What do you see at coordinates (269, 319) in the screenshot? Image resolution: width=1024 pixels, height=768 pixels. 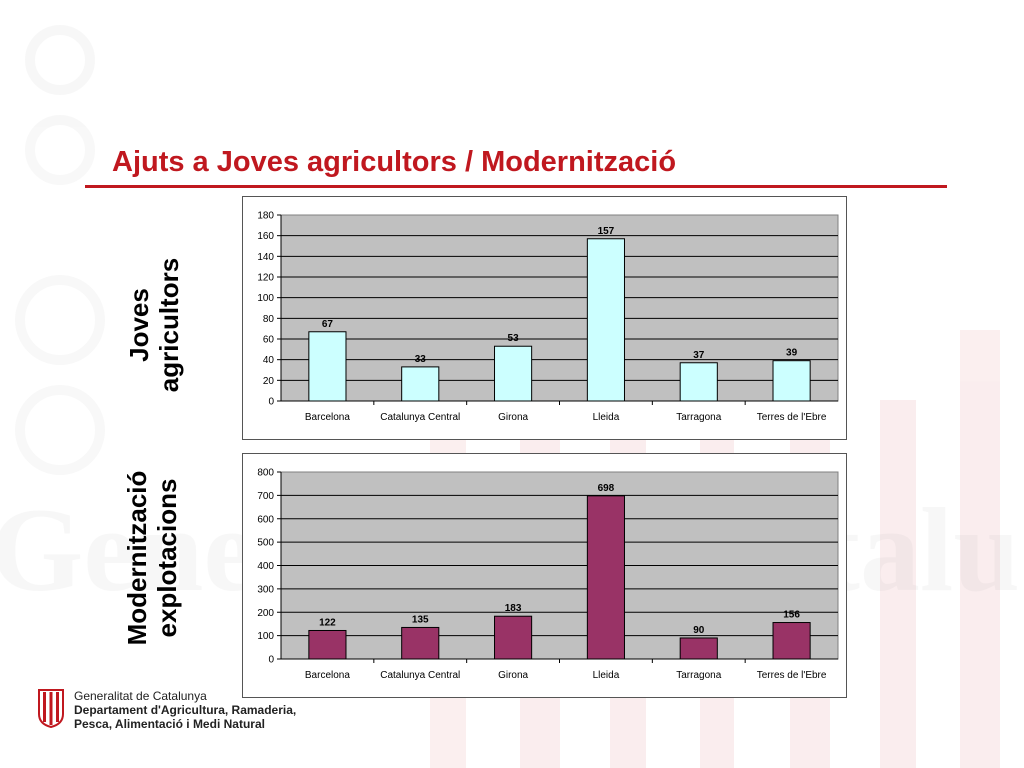 I see `y-tick-label: 80` at bounding box center [269, 319].